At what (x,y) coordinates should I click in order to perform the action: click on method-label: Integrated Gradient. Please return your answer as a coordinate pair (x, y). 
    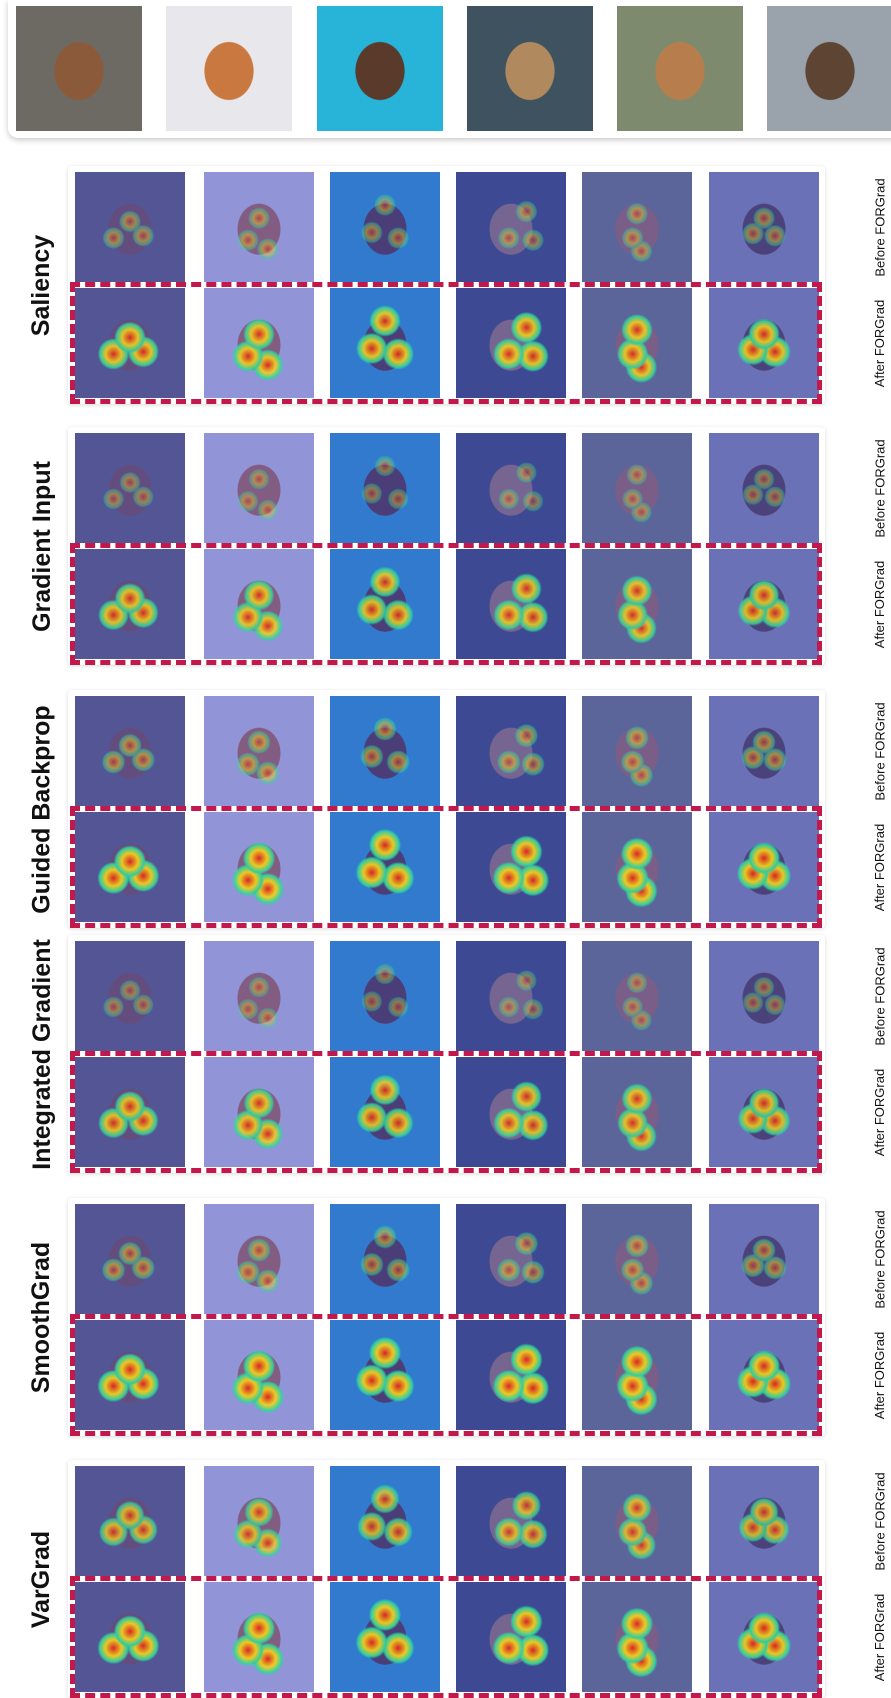
    Looking at the image, I should click on (42, 1054).